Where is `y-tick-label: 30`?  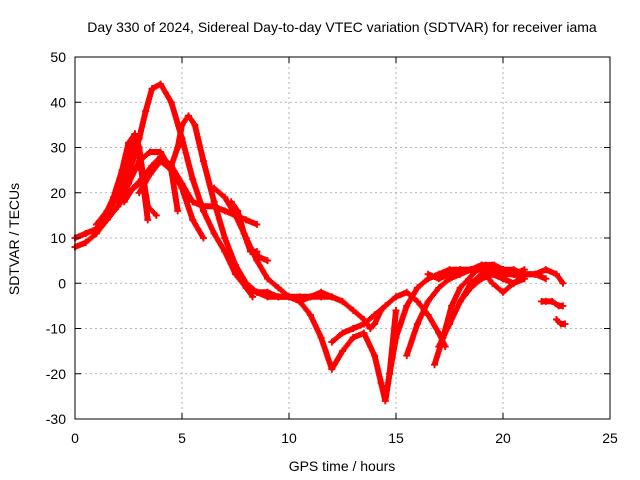
y-tick-label: 30 is located at coordinates (58, 148).